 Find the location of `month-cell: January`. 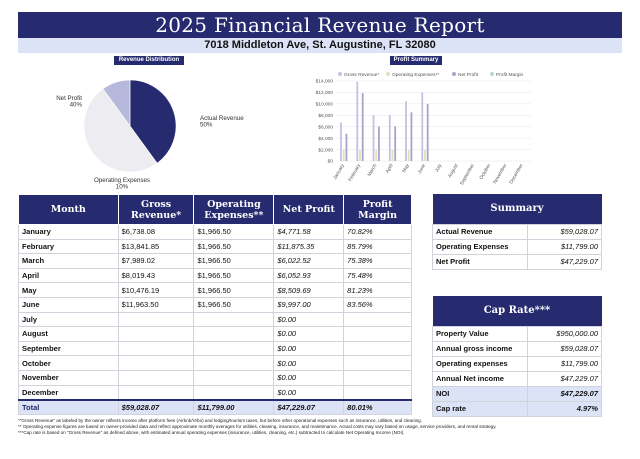

month-cell: January is located at coordinates (68, 232).